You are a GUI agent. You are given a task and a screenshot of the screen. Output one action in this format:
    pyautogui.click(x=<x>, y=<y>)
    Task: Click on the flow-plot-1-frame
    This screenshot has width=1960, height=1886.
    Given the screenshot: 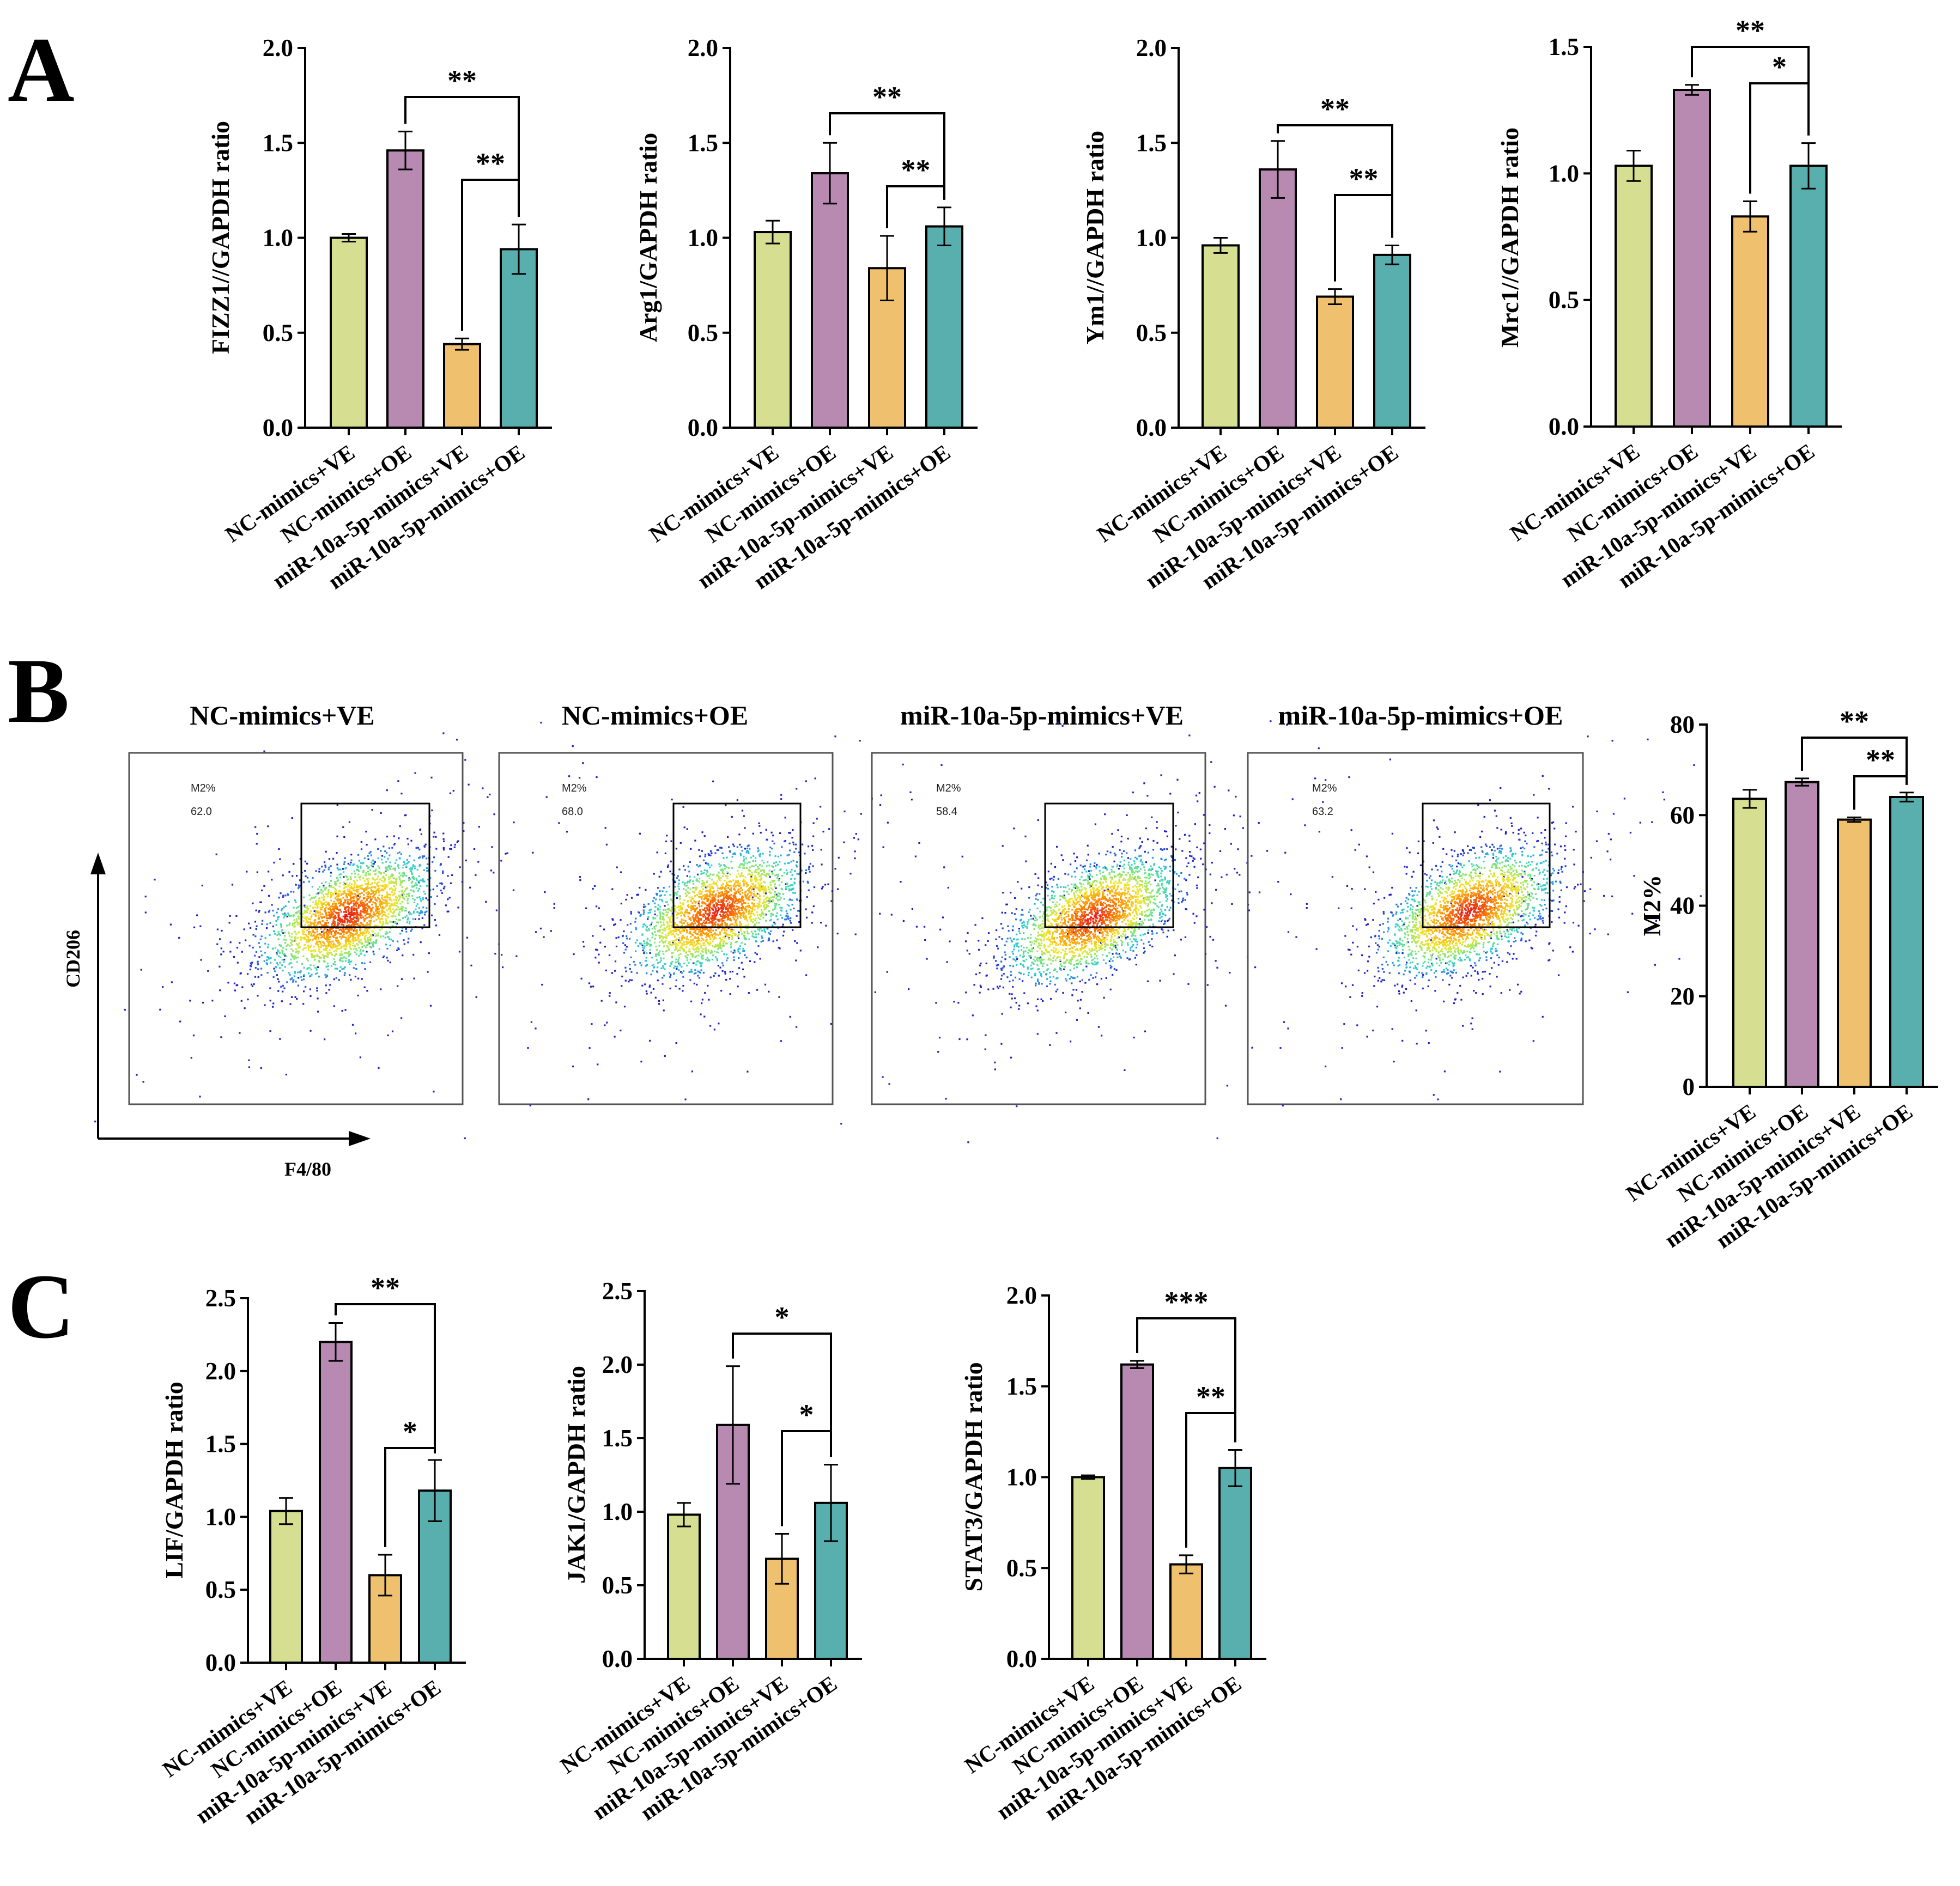 What is the action you would take?
    pyautogui.click(x=296, y=928)
    